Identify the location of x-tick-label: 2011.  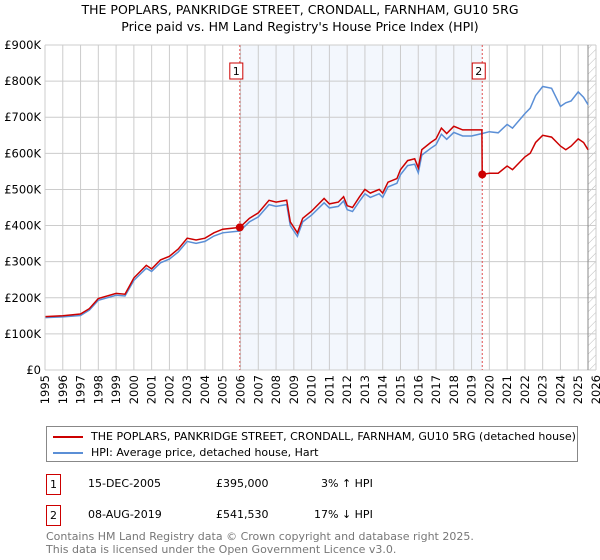
(329, 389).